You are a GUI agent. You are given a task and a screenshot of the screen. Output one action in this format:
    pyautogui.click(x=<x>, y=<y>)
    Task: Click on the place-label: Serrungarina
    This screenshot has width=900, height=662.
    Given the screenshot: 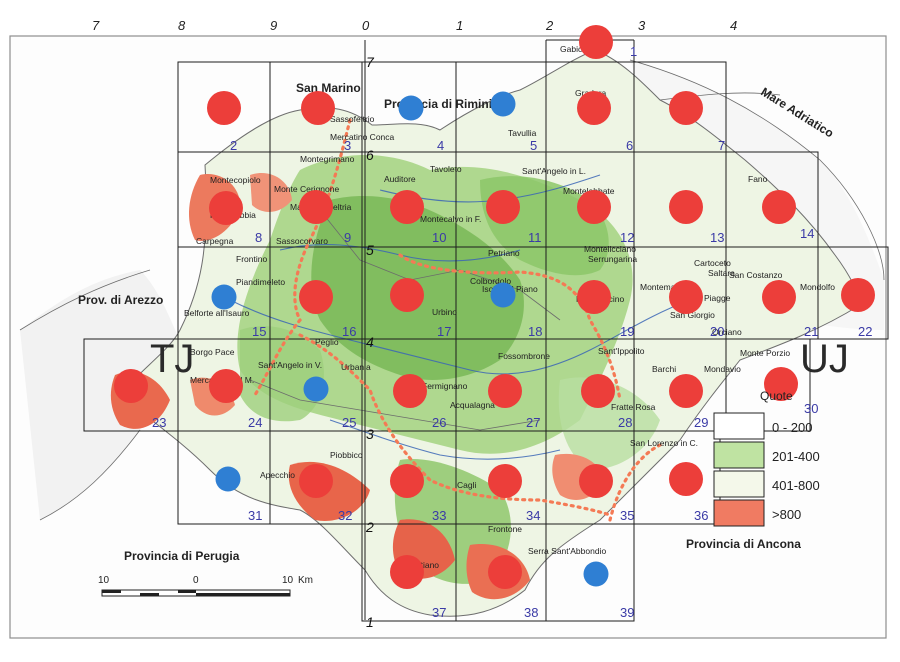 What is the action you would take?
    pyautogui.click(x=612, y=259)
    